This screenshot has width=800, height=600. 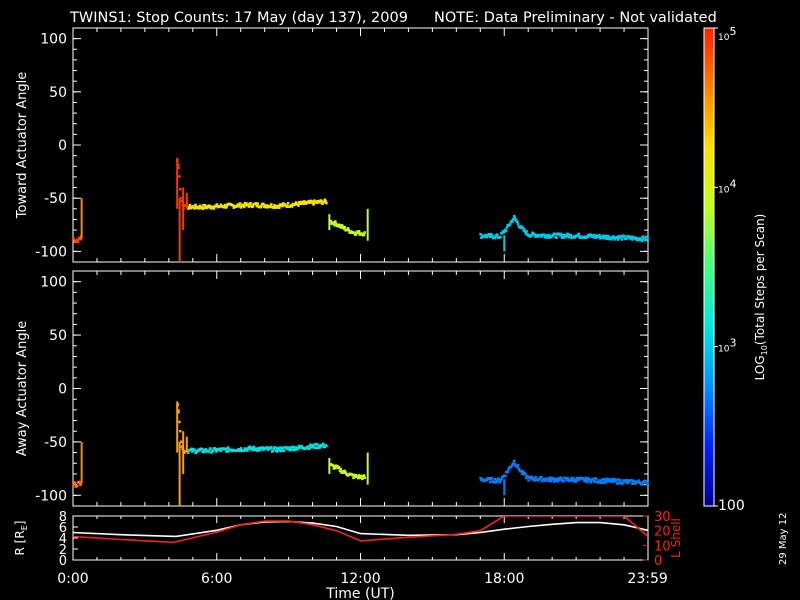 What do you see at coordinates (676, 538) in the screenshot?
I see `right-y-axis-label: L Shell` at bounding box center [676, 538].